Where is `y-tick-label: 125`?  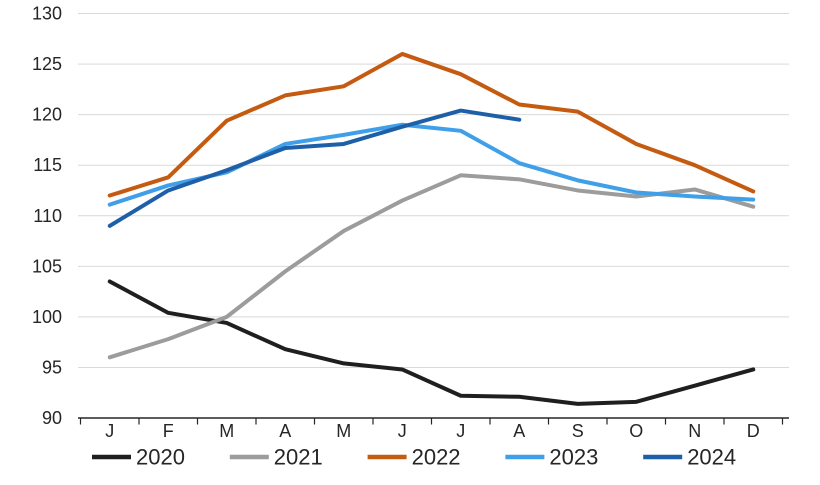
y-tick-label: 125 is located at coordinates (47, 64).